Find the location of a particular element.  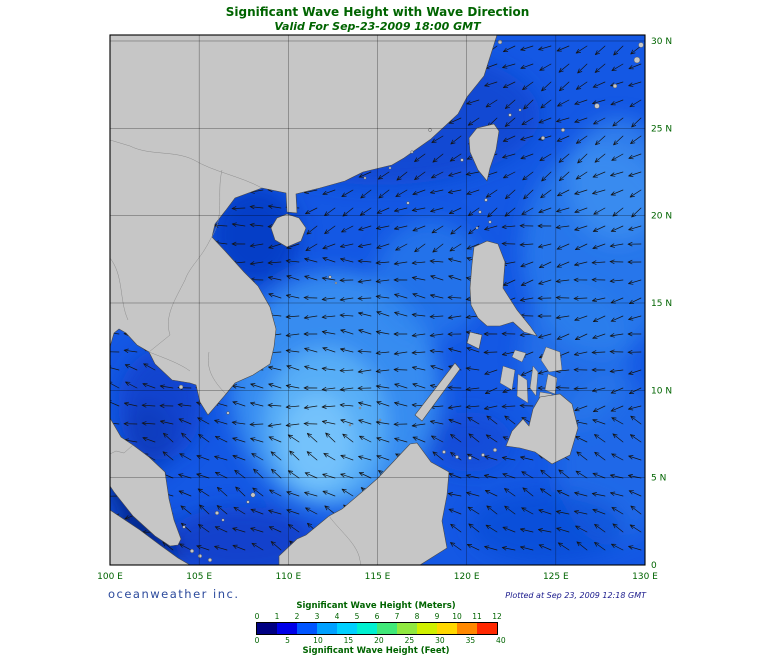

lat-tick-label: 30 N is located at coordinates (661, 42).